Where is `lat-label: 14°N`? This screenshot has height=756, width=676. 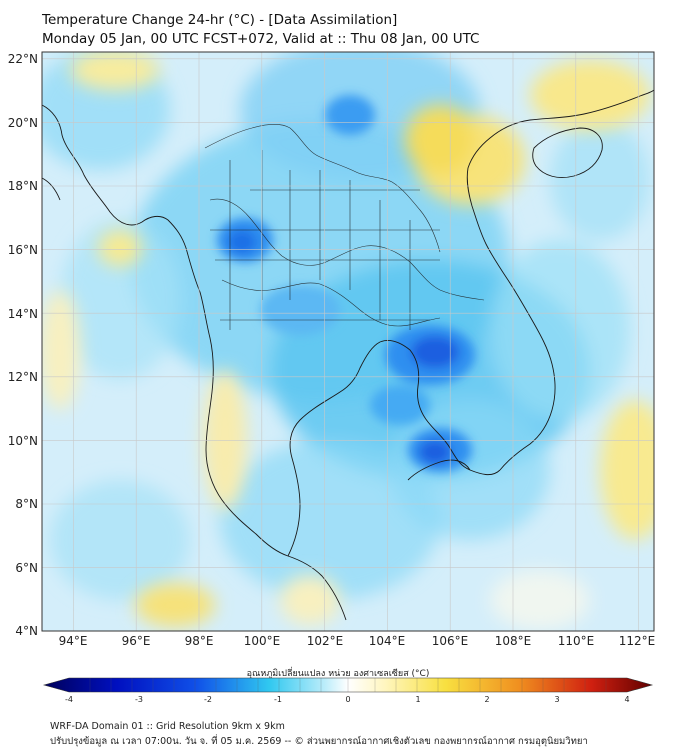 lat-label: 14°N is located at coordinates (23, 314).